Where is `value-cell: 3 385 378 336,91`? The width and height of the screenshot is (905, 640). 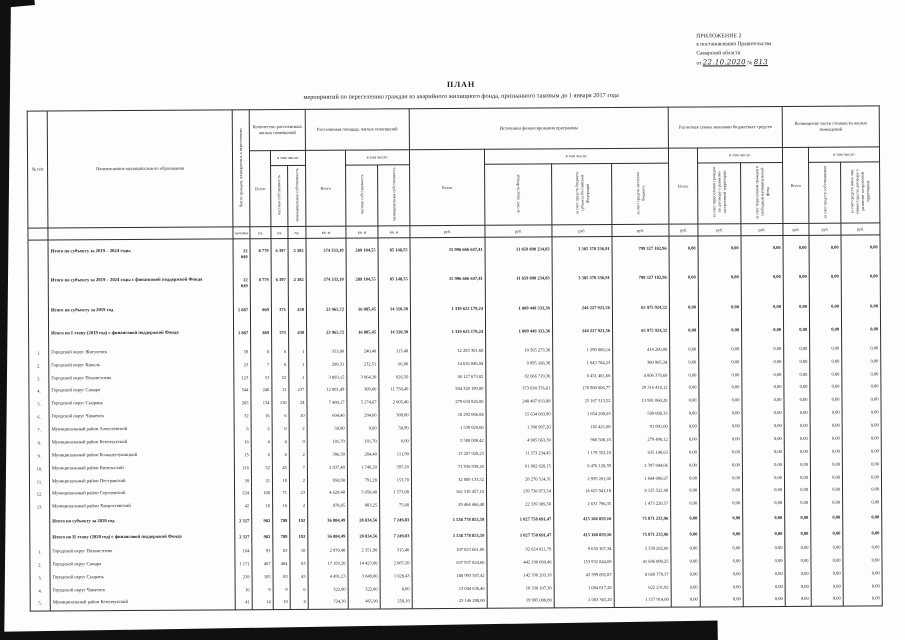 value-cell: 3 385 378 336,91 is located at coordinates (582, 251).